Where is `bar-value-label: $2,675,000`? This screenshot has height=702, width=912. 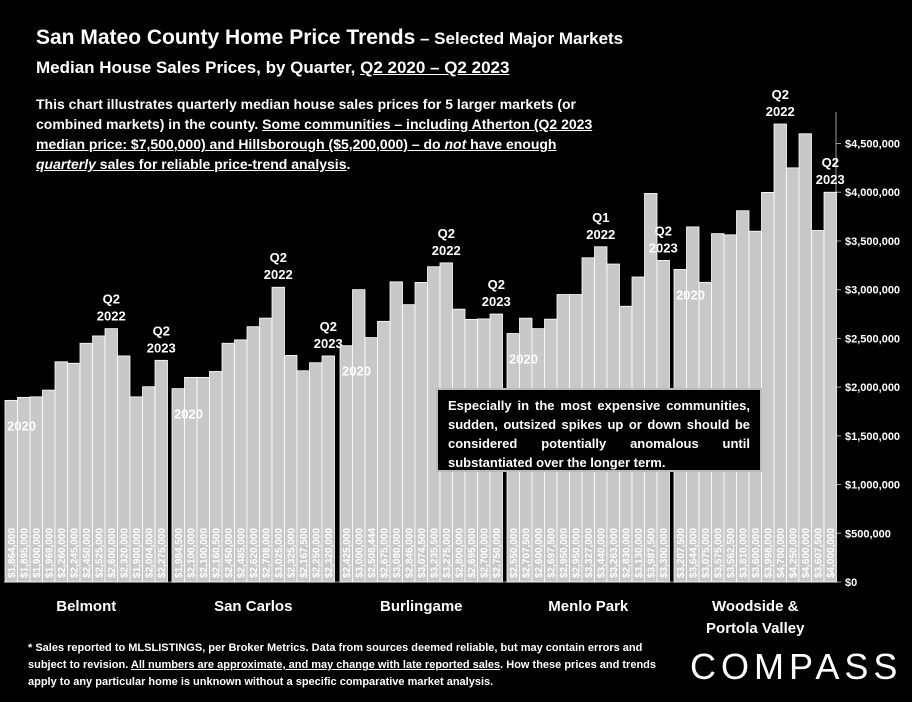
bar-value-label: $2,675,000 is located at coordinates (384, 553).